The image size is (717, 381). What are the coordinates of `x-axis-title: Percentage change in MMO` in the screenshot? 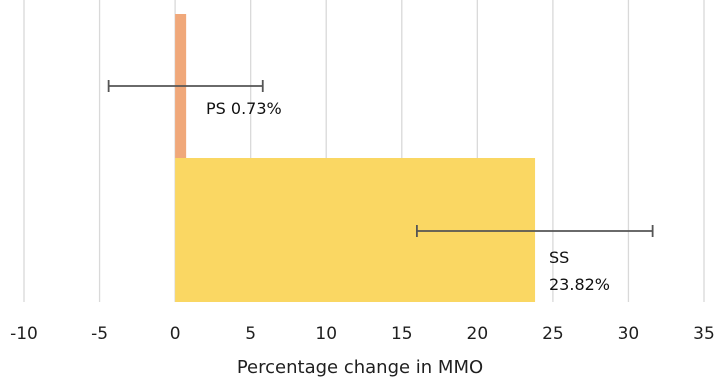 It's located at (360, 367).